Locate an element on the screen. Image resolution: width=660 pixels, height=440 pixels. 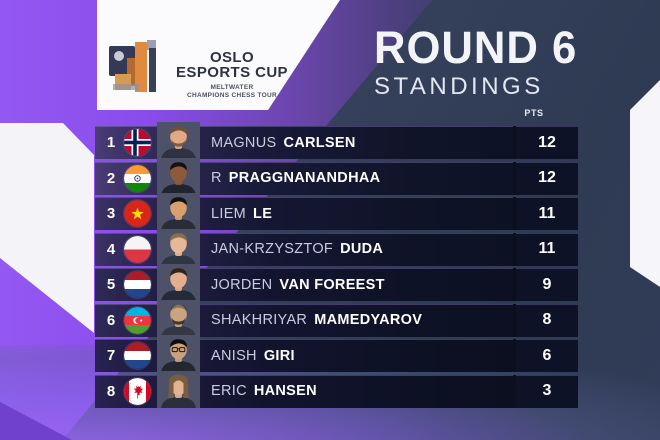
table-row: 4 JAN-KRZYSZTOF DUDA 11 is located at coordinates (336, 247).